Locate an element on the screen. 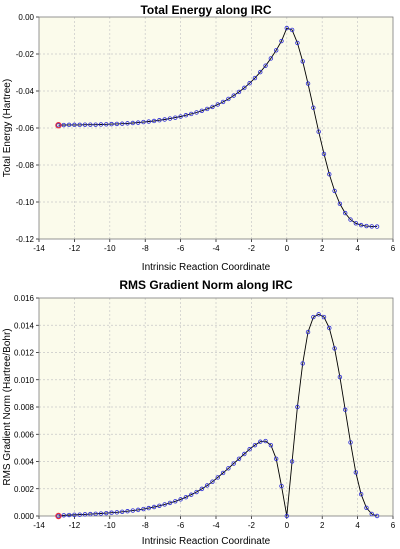  chart-title: RMS Gradient Norm along IRC is located at coordinates (206, 285).